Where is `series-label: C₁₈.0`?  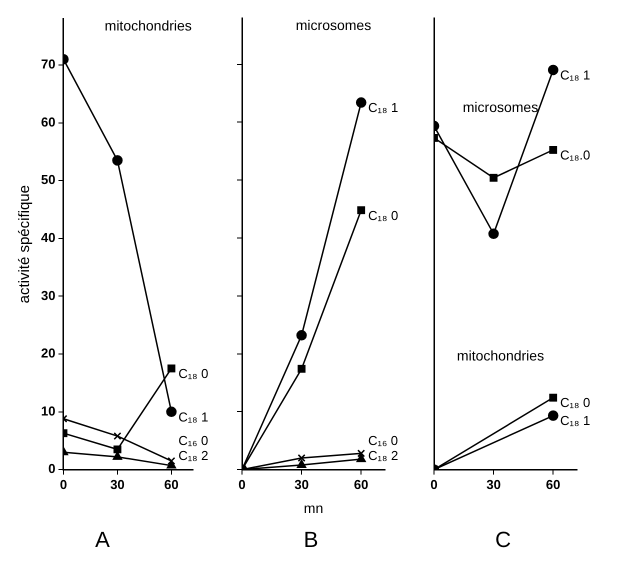
series-label: C₁₈.0 is located at coordinates (575, 154).